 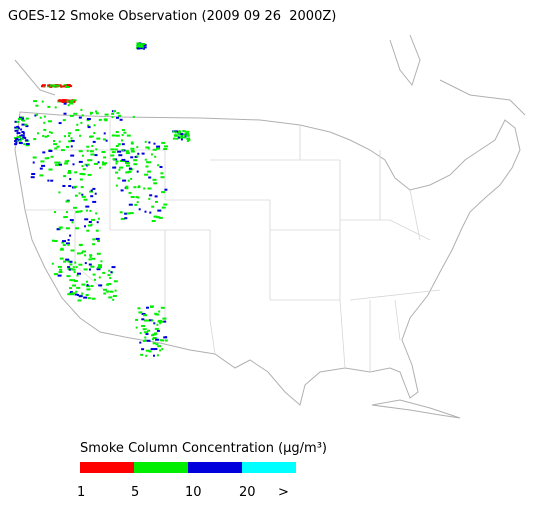 I want to click on legend-overflow-label: >, so click(x=283, y=492).